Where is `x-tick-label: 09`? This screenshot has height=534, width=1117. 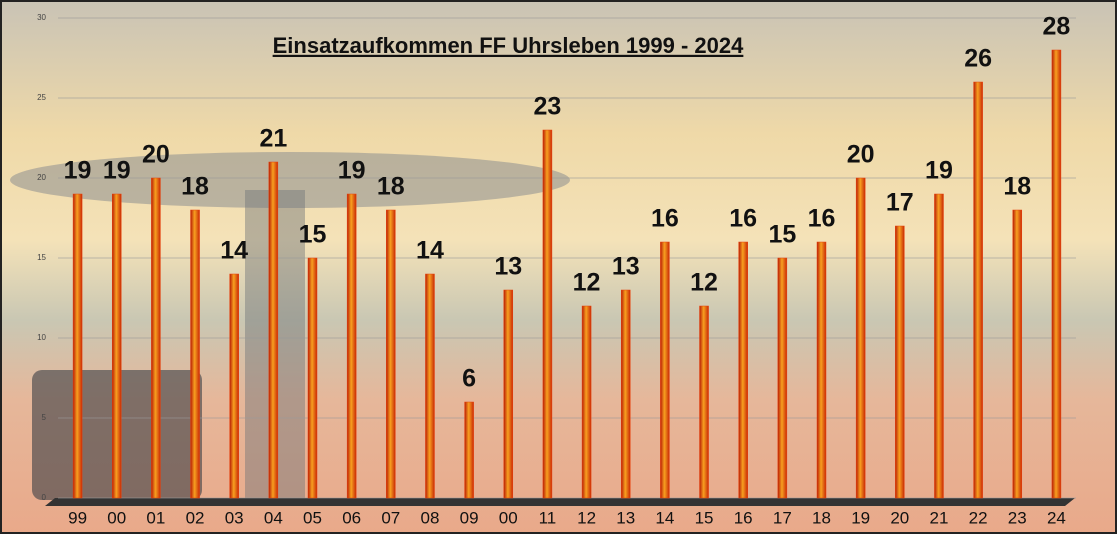 x-tick-label: 09 is located at coordinates (469, 517).